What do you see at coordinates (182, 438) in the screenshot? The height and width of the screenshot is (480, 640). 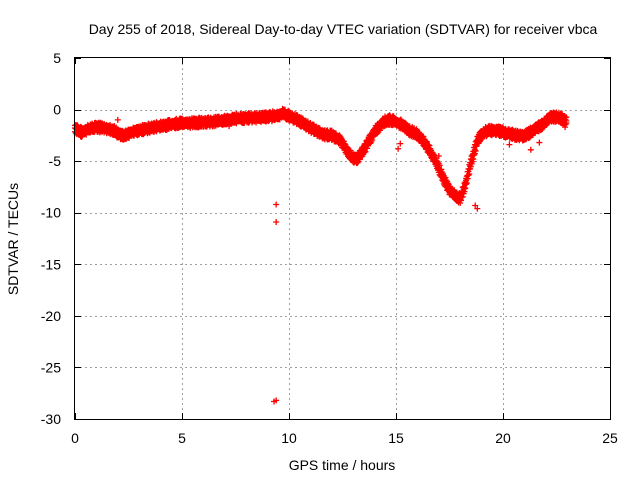 I see `x-tick-label: 5` at bounding box center [182, 438].